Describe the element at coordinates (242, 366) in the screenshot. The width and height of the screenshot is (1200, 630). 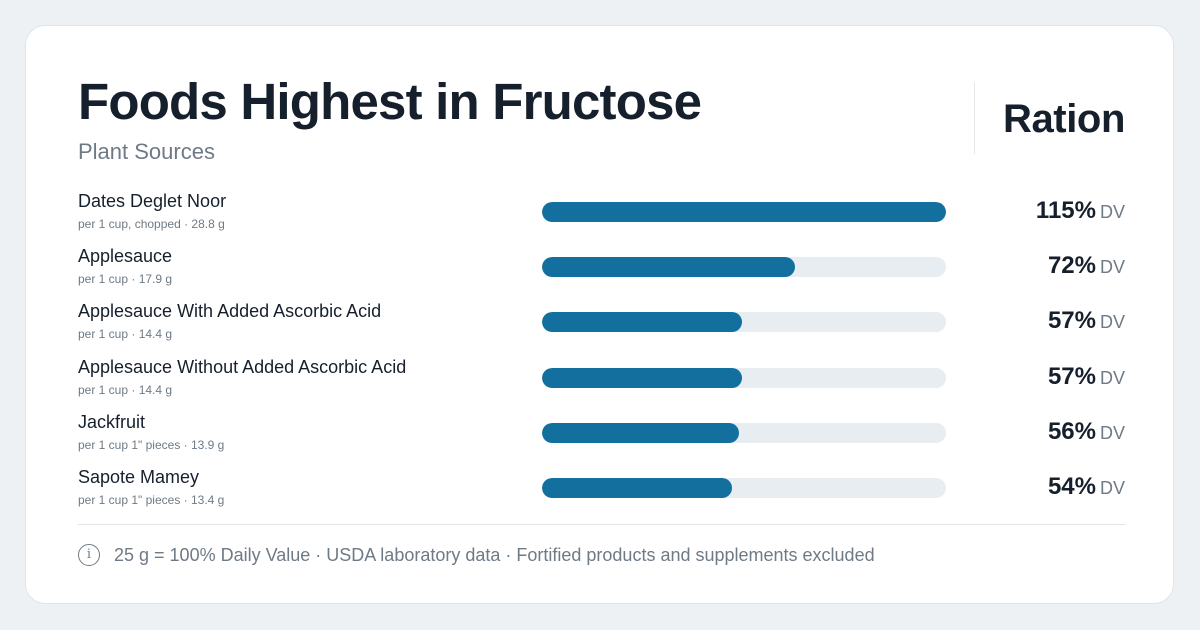
I see `food-name: Applesauce Without Added Ascorbic Acid` at that location.